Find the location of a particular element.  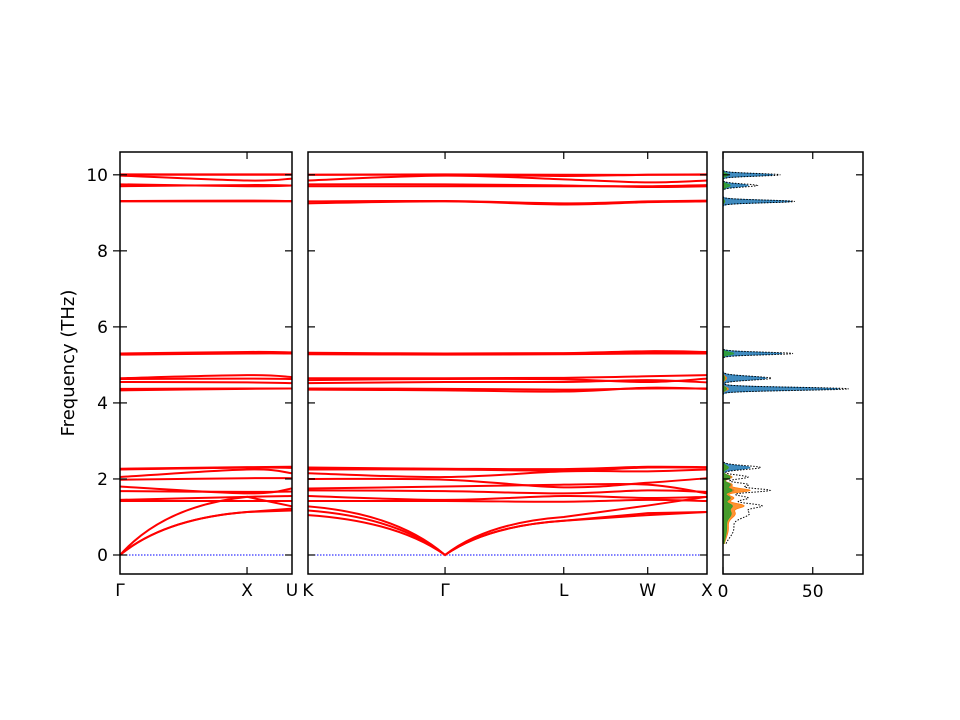

total-dos-line is located at coordinates (785, 351).